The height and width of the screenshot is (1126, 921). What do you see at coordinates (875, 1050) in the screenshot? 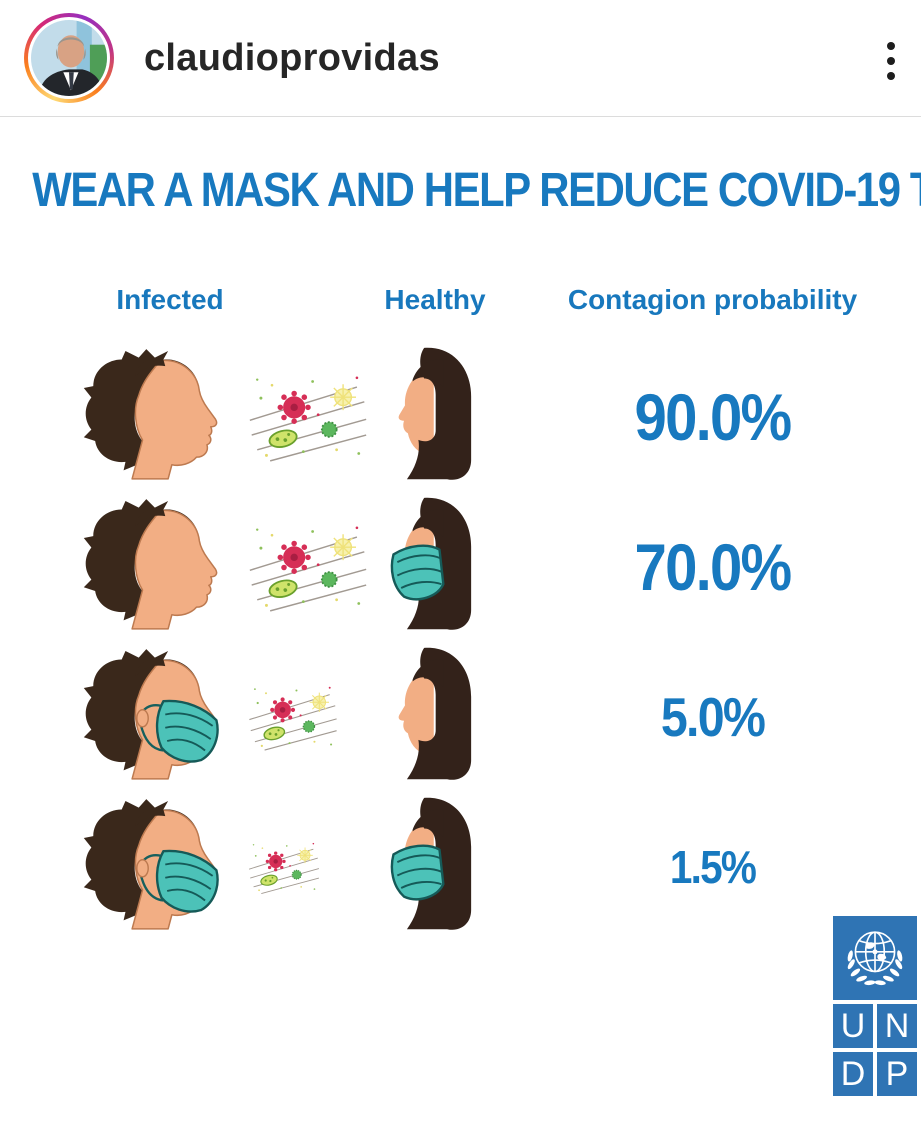
I see `undp-letters: U N D P` at bounding box center [875, 1050].